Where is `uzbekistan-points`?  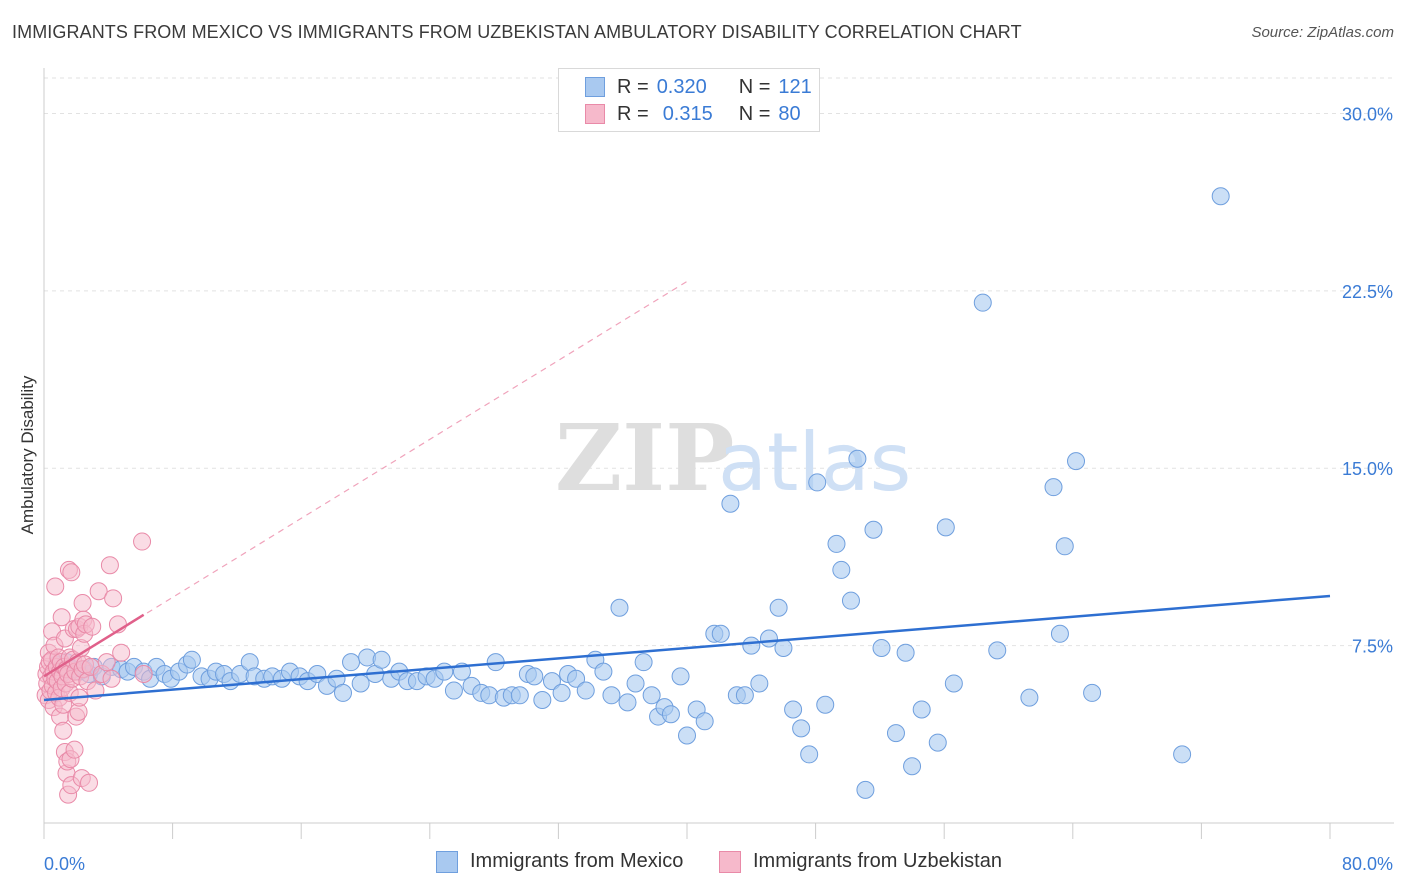
uzbekistan-points is located at coordinates (94, 668).